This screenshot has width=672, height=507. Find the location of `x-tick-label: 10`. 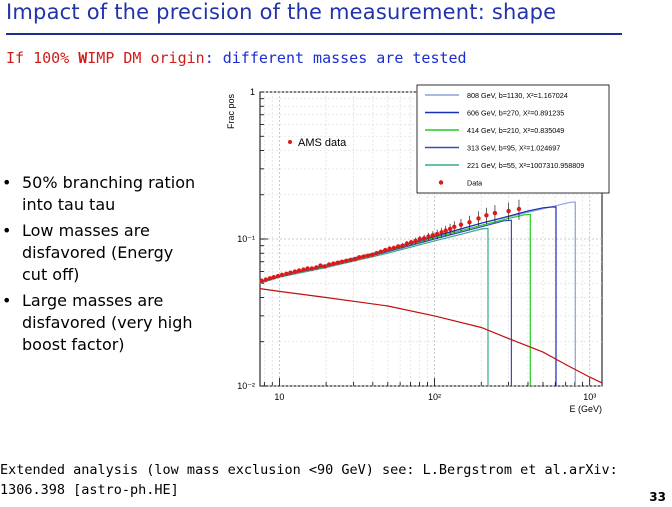

x-tick-label: 10 is located at coordinates (279, 397).